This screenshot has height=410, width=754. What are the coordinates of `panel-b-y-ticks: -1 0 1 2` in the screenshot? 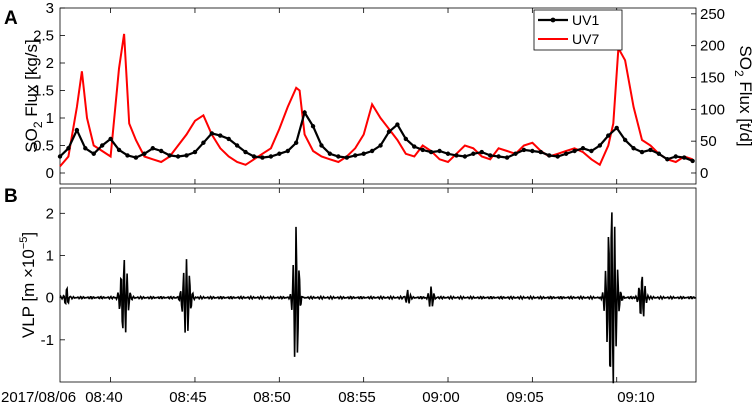 It's located at (53, 277).